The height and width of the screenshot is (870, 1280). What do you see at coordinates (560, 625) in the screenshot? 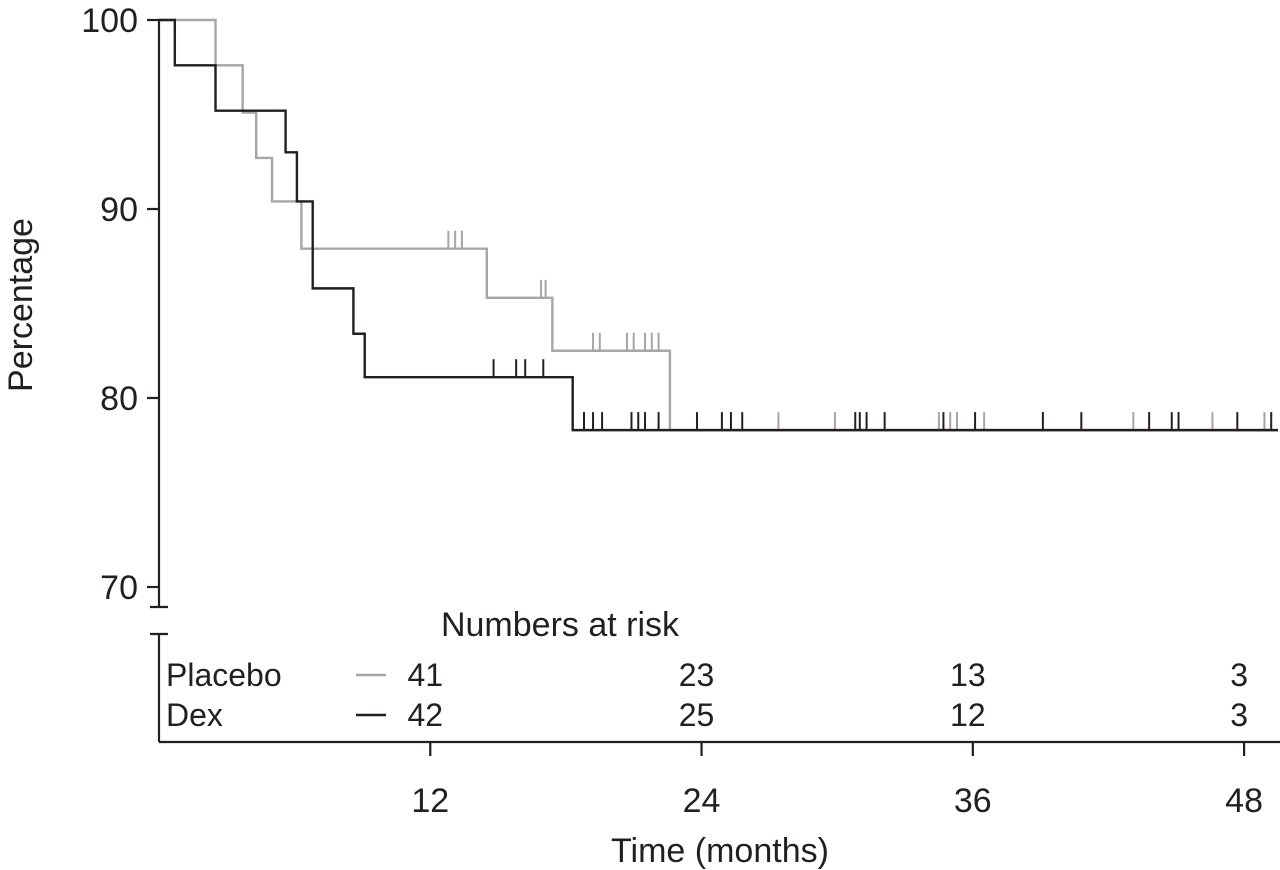
I see `risk-table-title: Numbers at risk` at bounding box center [560, 625].